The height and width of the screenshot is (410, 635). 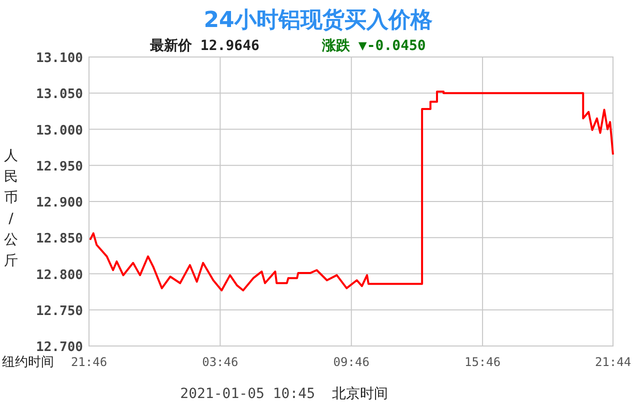 What do you see at coordinates (319, 20) in the screenshot?
I see `chart-title: 24小时铝现货买入价格` at bounding box center [319, 20].